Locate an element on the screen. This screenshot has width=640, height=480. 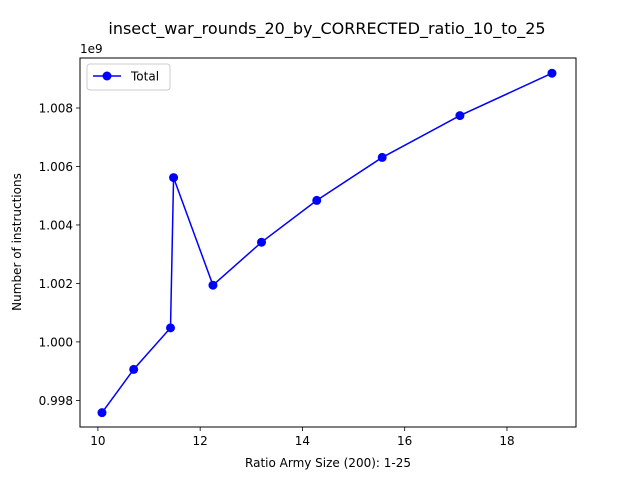
y-tick-label: 1.000 is located at coordinates (56, 342).